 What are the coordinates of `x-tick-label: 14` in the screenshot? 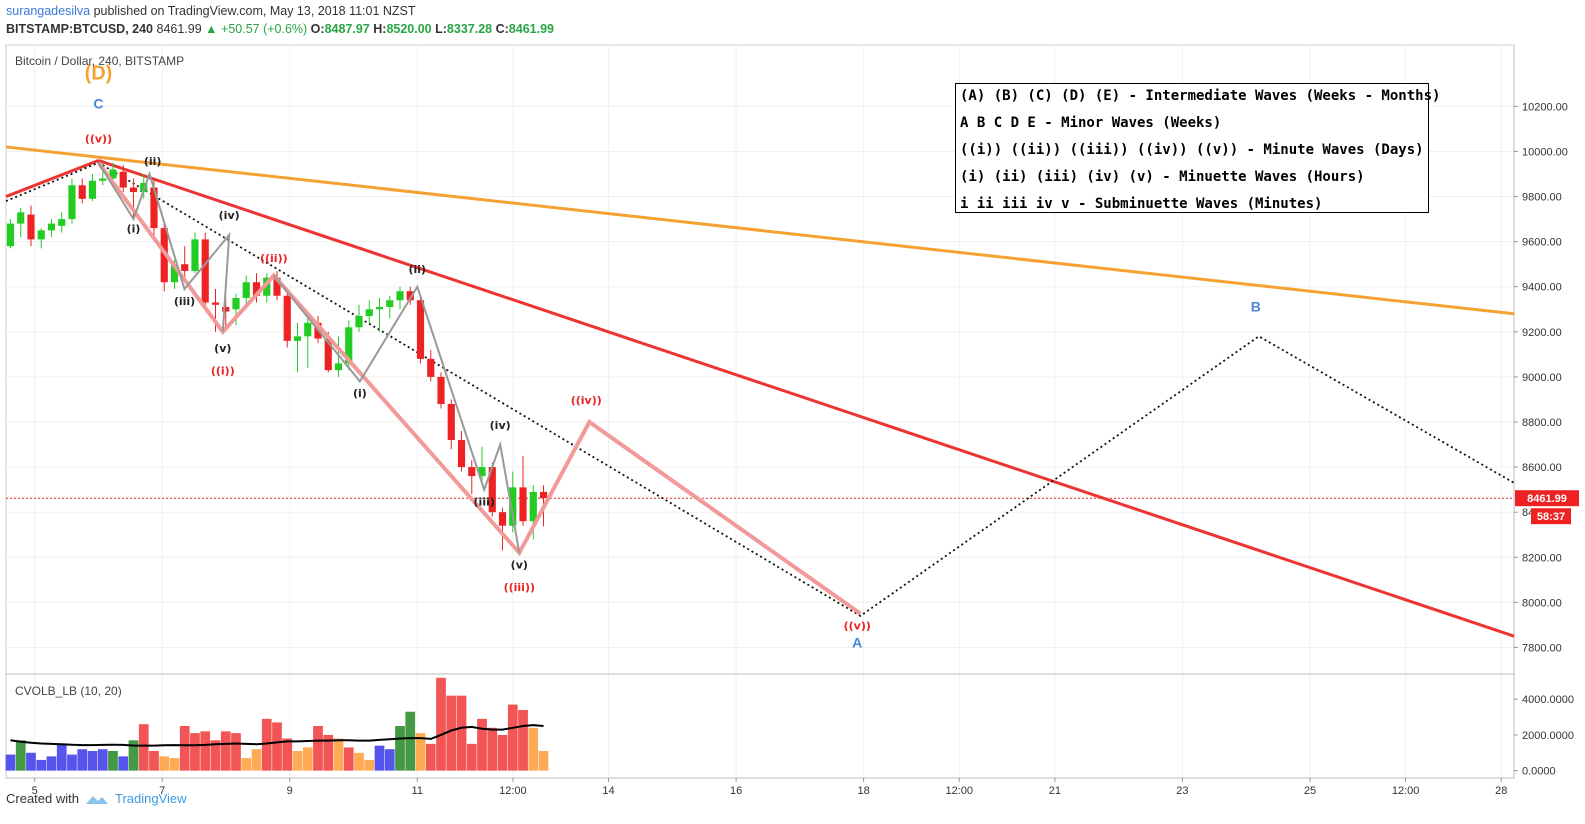 It's located at (608, 791).